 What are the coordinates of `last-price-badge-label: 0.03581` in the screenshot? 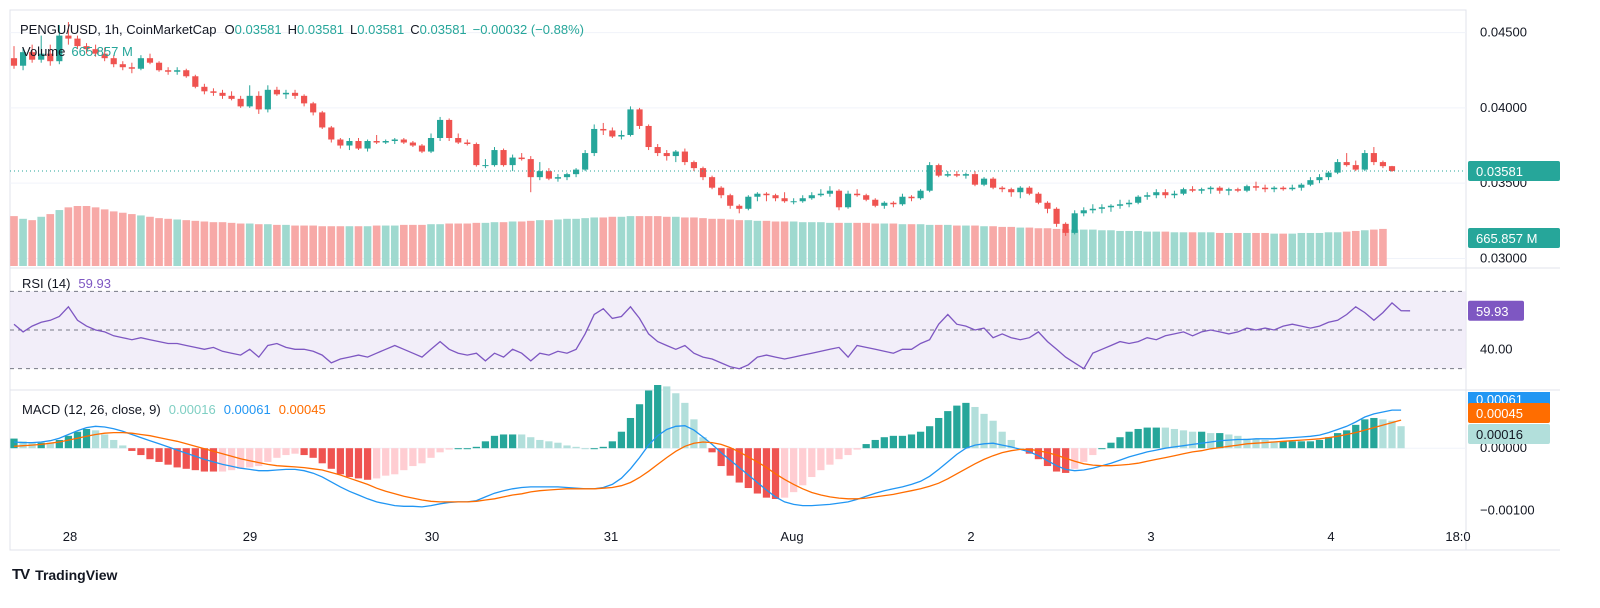 It's located at (1499, 171).